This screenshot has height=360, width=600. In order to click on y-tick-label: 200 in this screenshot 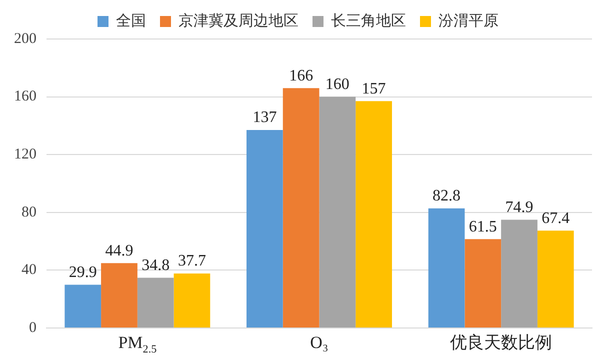, I will do `click(25, 38)`.